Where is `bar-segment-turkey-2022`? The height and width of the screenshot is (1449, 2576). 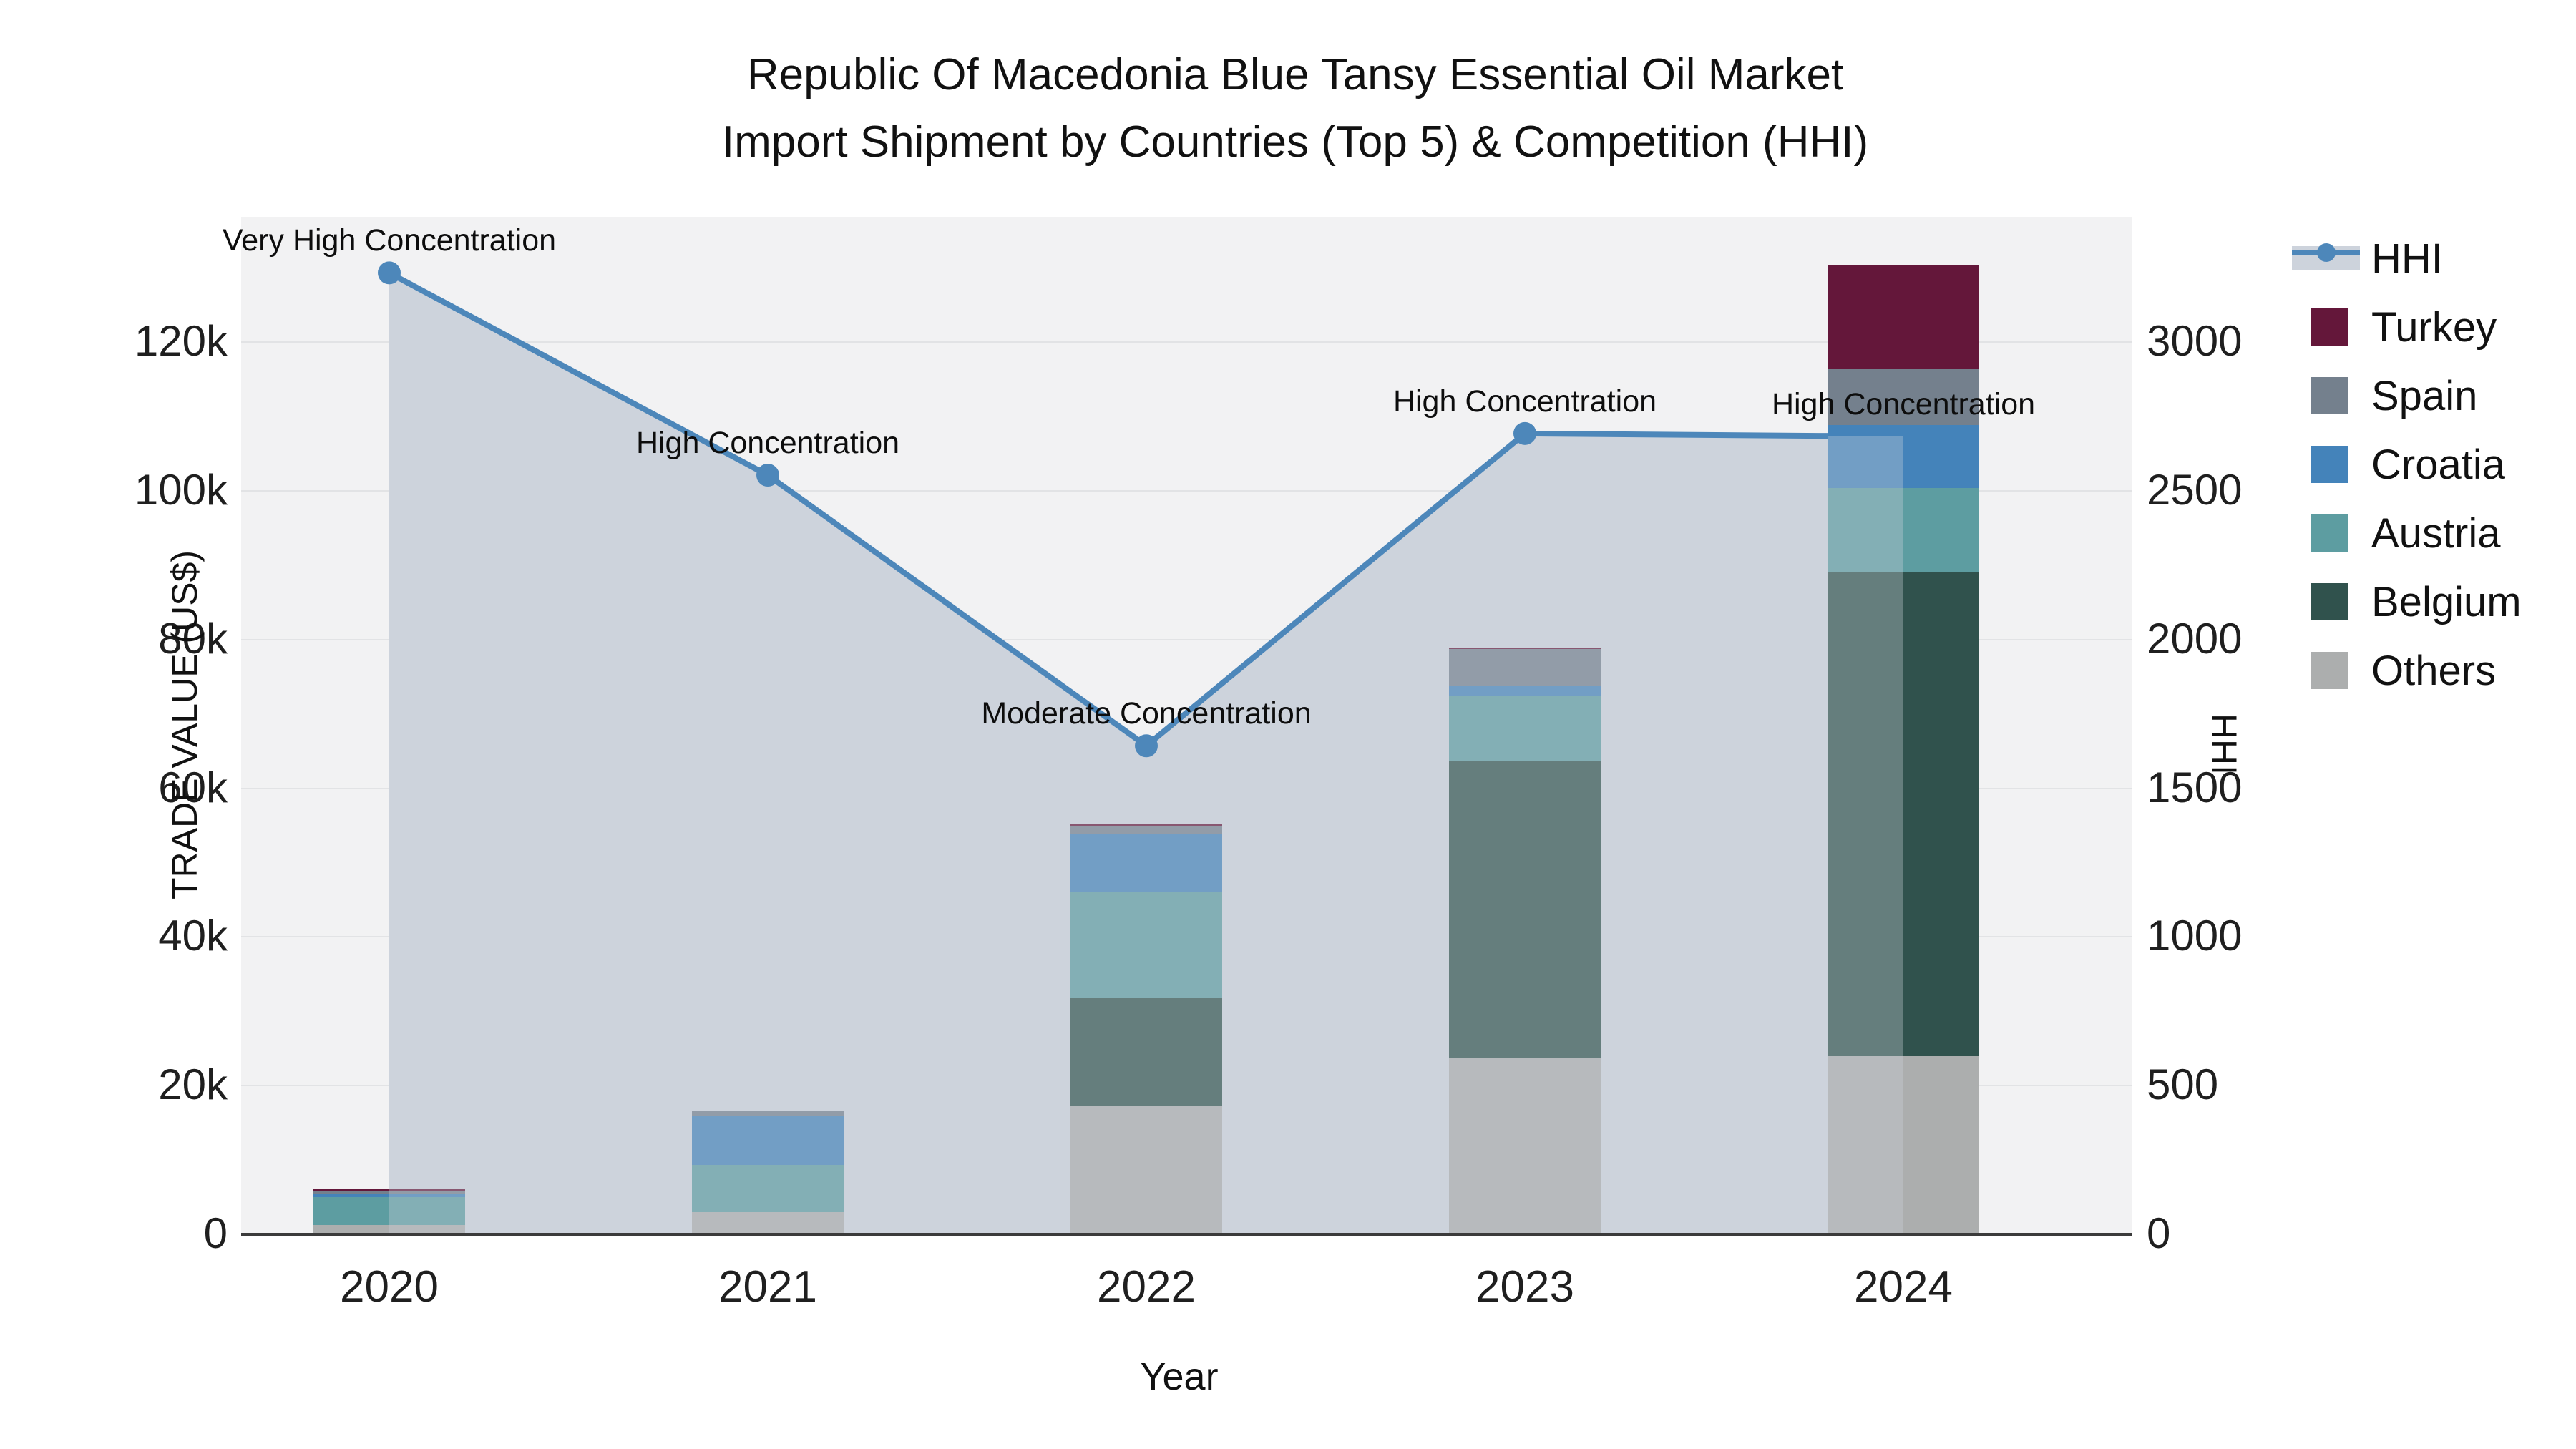 bar-segment-turkey-2022 is located at coordinates (1146, 825).